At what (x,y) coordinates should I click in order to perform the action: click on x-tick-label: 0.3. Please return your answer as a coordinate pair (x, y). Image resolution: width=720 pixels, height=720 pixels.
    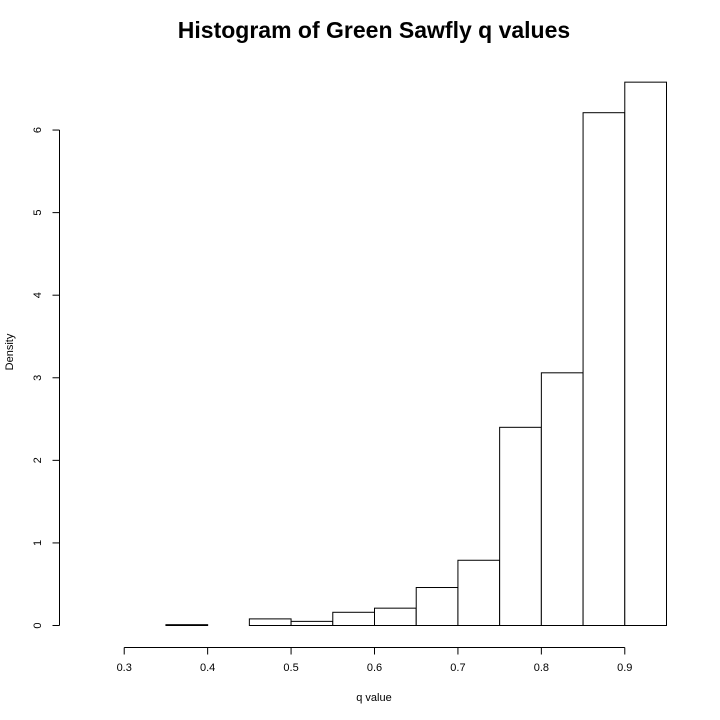
    Looking at the image, I should click on (124, 668).